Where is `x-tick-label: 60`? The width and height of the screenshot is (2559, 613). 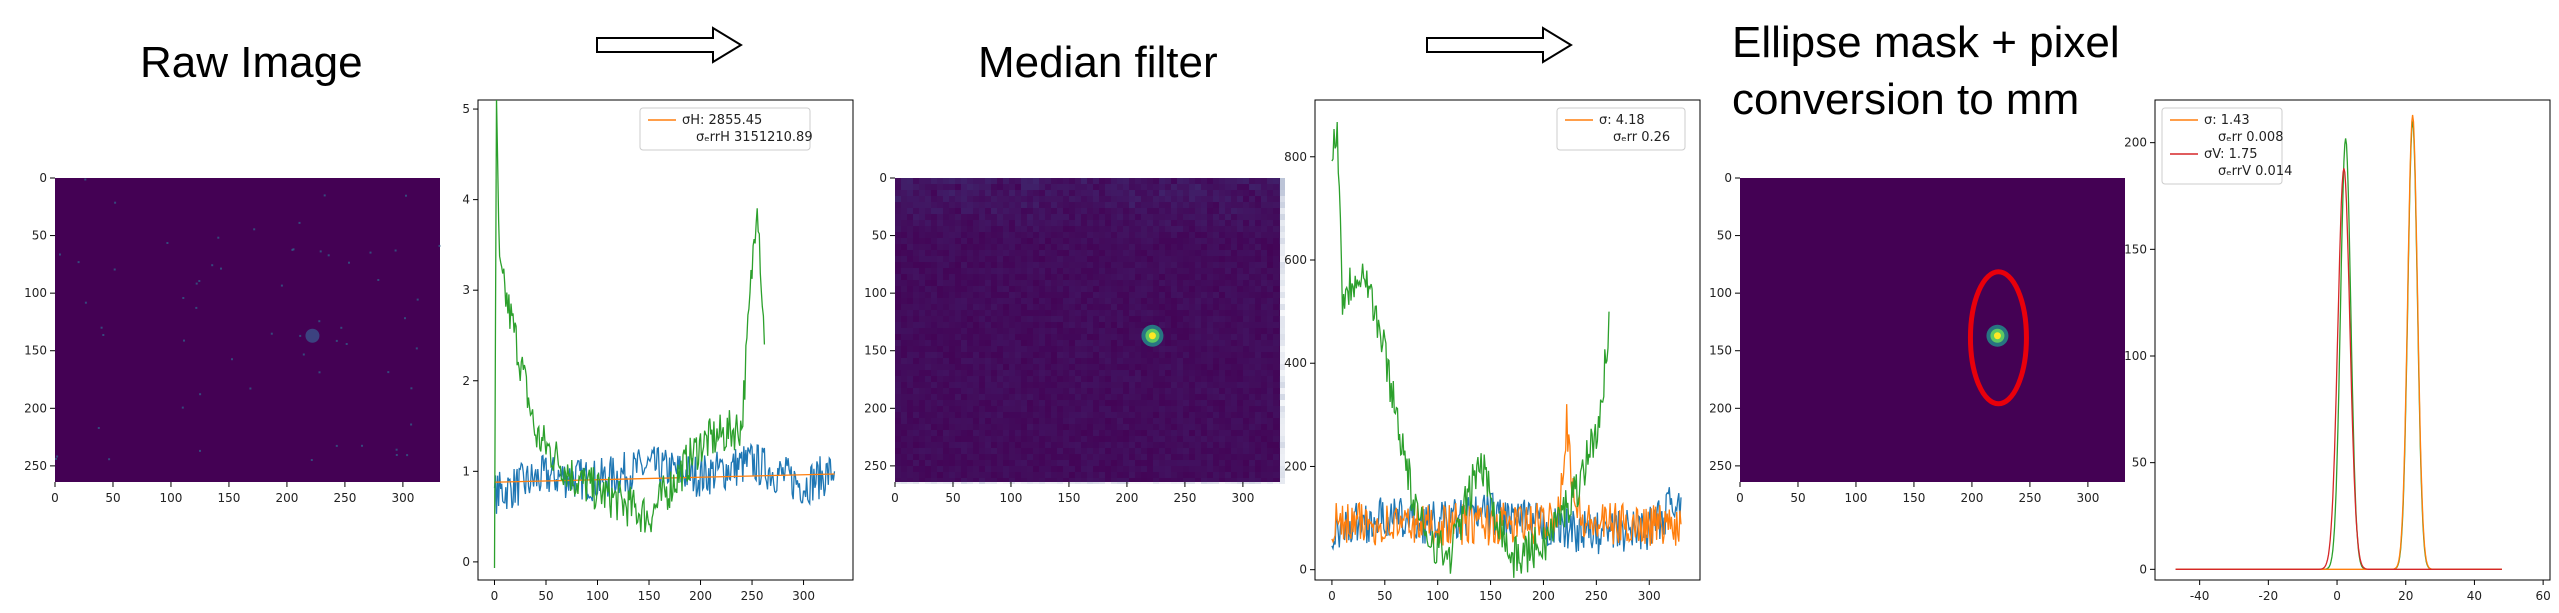 x-tick-label: 60 is located at coordinates (2542, 596).